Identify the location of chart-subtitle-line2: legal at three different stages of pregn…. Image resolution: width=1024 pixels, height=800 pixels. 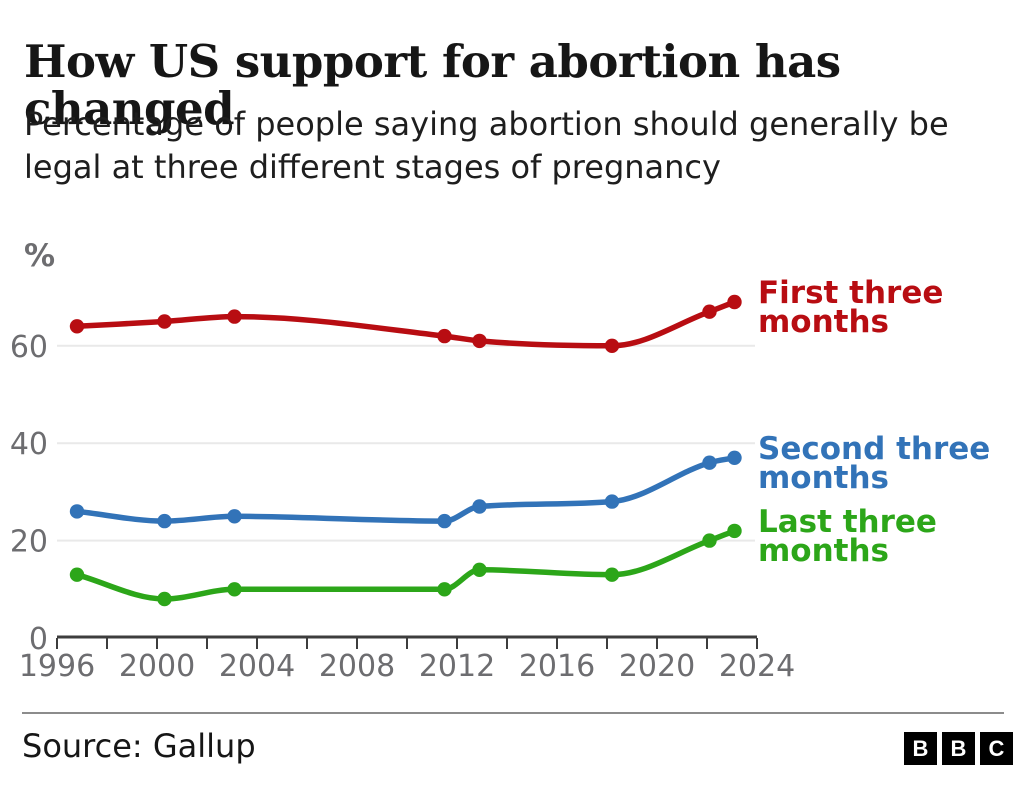
(372, 167).